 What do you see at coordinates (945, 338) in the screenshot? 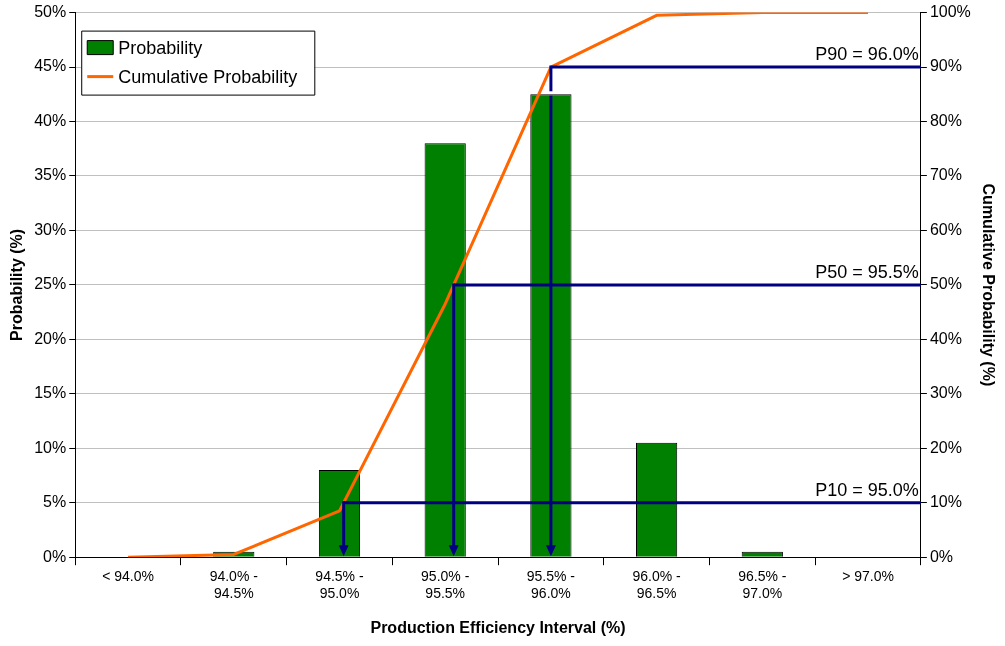
I see `y2-tick-label: 40%` at bounding box center [945, 338].